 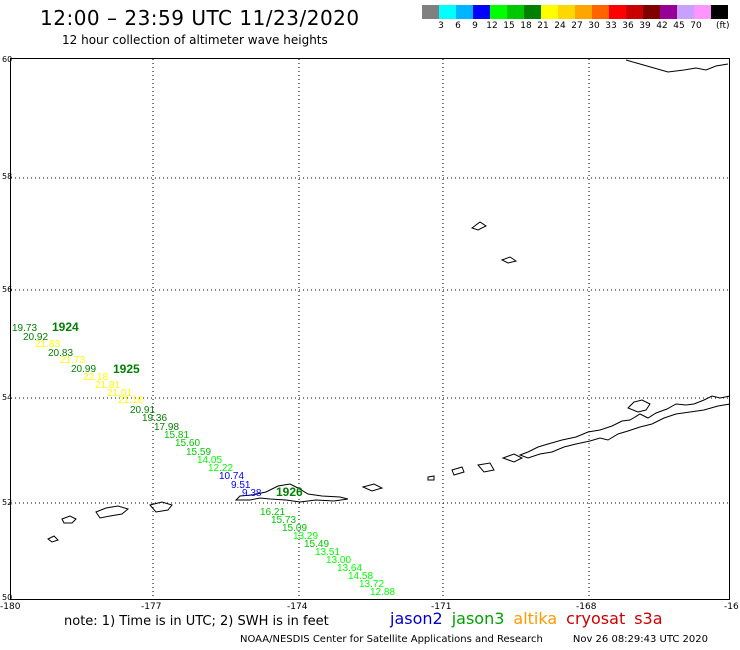 I want to click on wave-height-label: 19.73, so click(x=24, y=328).